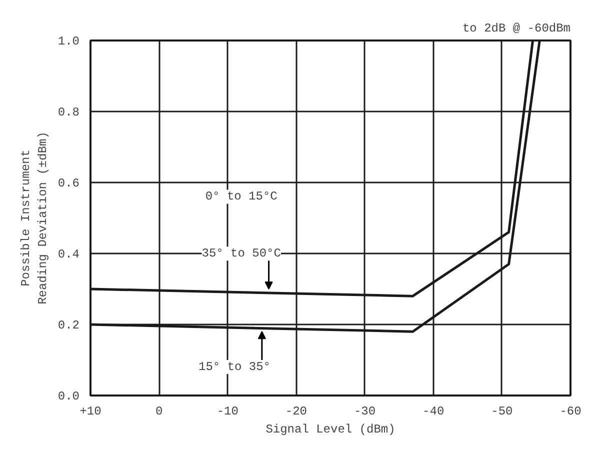 The height and width of the screenshot is (462, 610). What do you see at coordinates (331, 429) in the screenshot?
I see `x-axis-title: Signal Level (dBm)` at bounding box center [331, 429].